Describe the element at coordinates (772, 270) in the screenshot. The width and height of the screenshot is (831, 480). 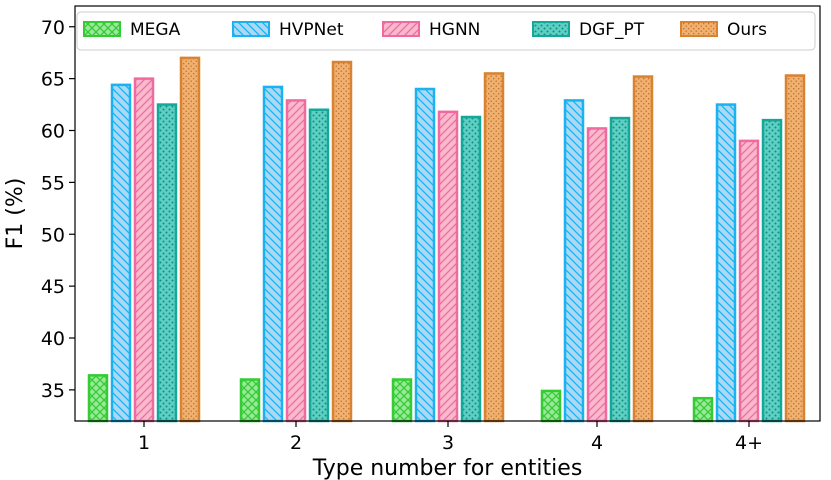
I see `bar-dgf-pt-4plus` at that location.